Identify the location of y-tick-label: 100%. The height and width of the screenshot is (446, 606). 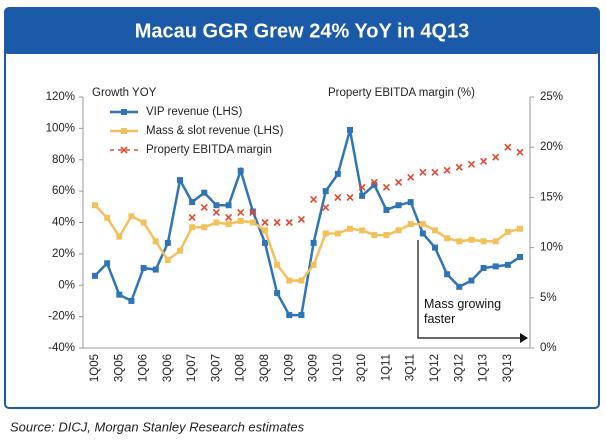
(60, 128).